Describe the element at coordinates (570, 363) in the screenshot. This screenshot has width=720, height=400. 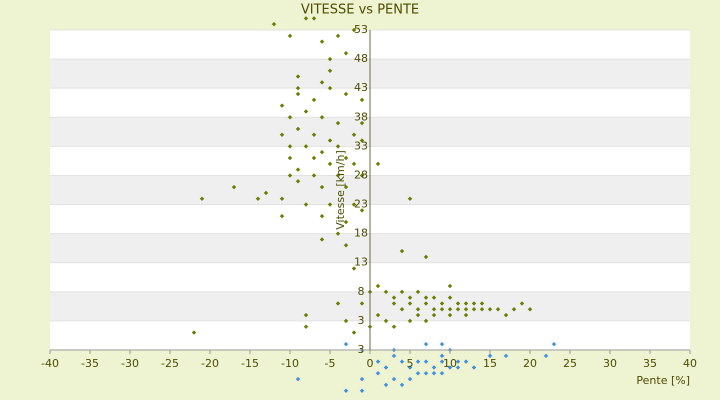
I see `x-tick-label: 25` at that location.